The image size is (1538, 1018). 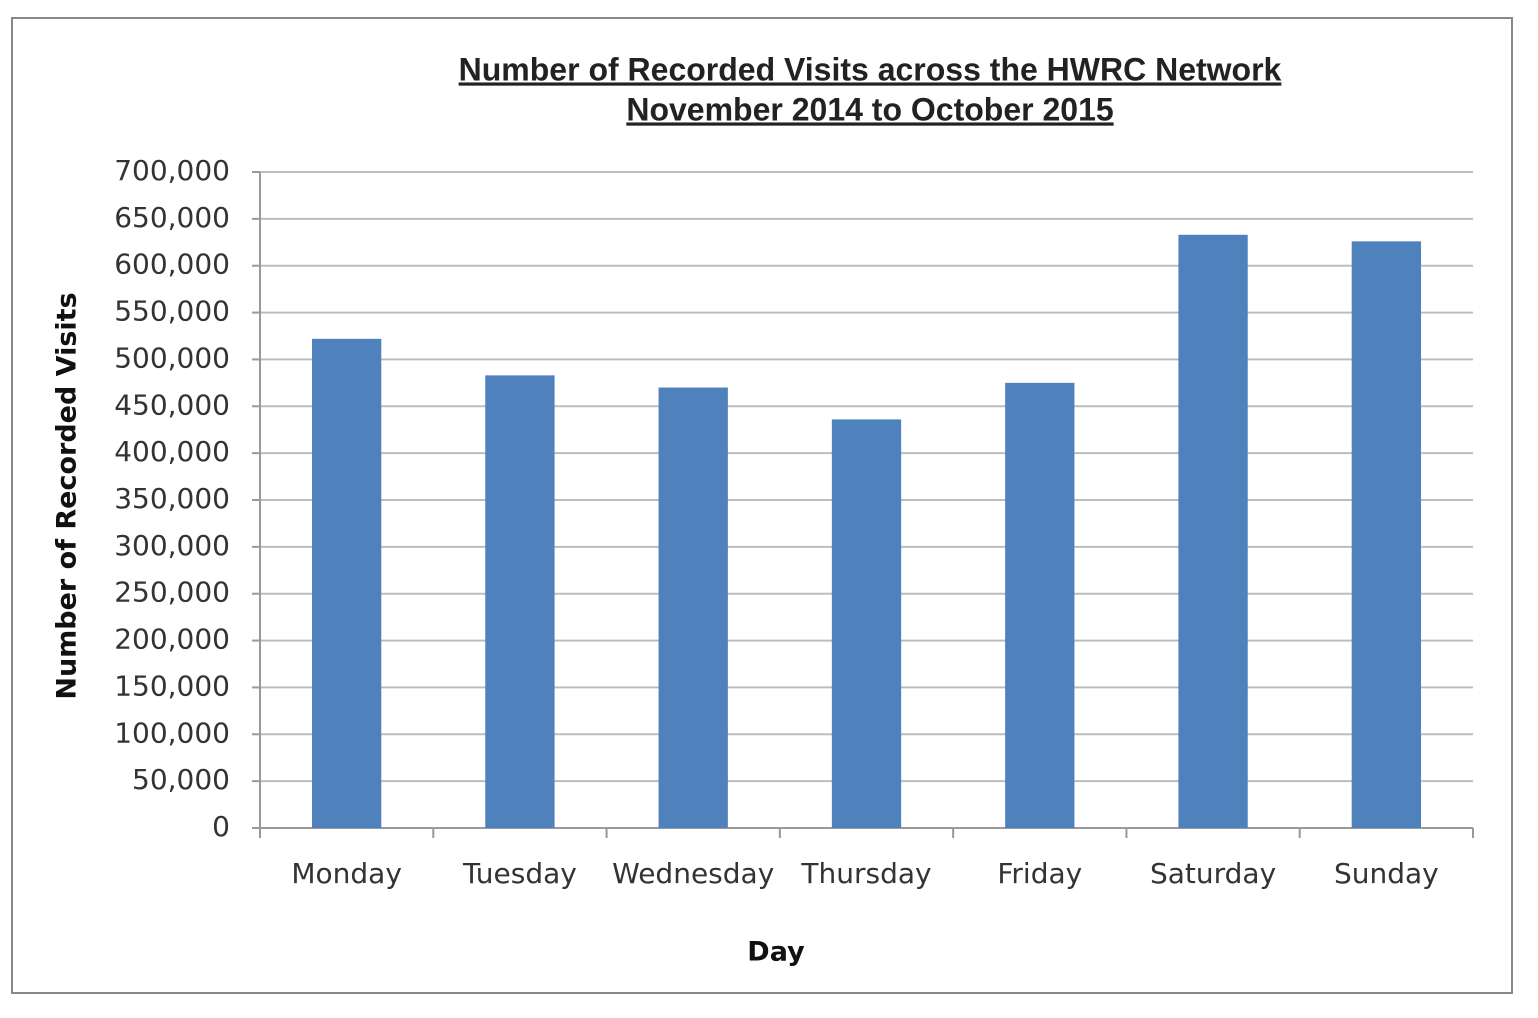 I want to click on x-tick-label: Thursday, so click(x=865, y=873).